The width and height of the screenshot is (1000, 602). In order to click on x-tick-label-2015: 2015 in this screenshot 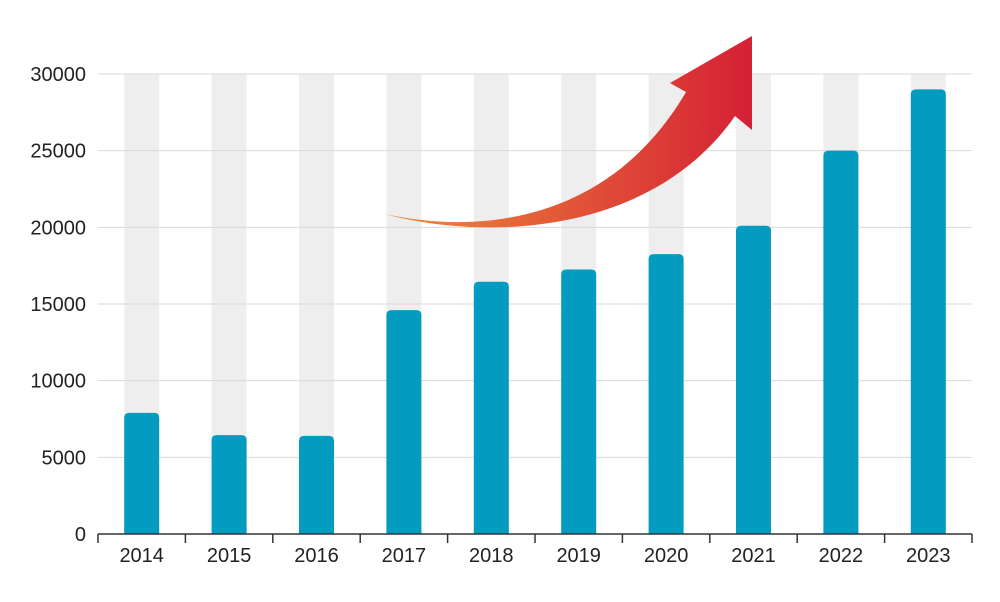, I will do `click(229, 556)`.